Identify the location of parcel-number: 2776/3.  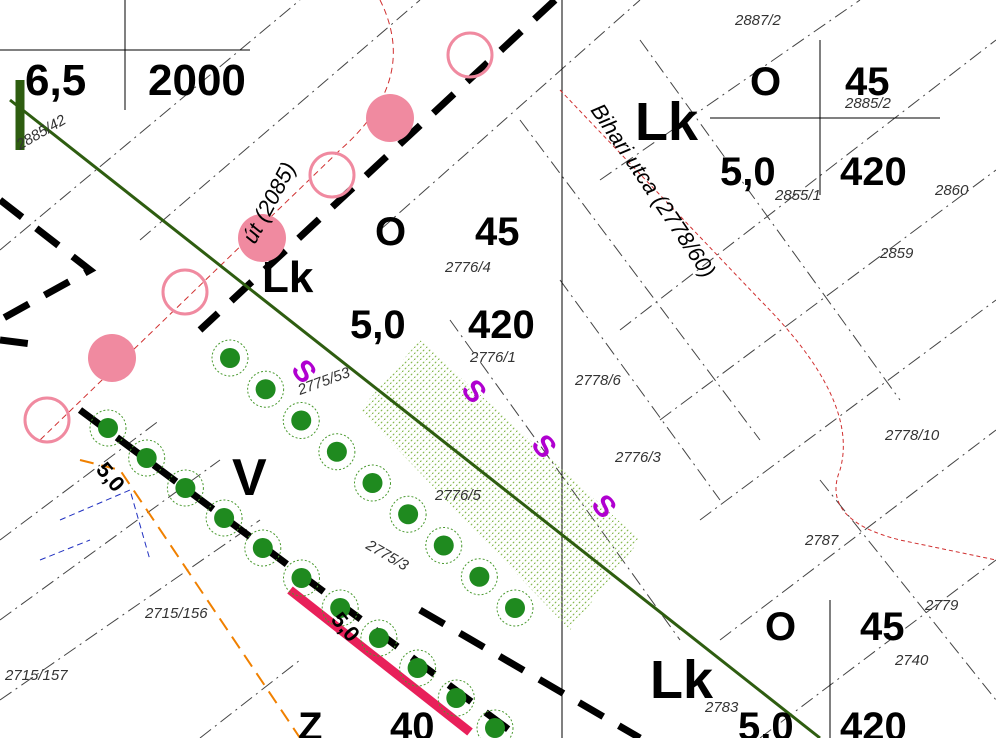
(638, 457).